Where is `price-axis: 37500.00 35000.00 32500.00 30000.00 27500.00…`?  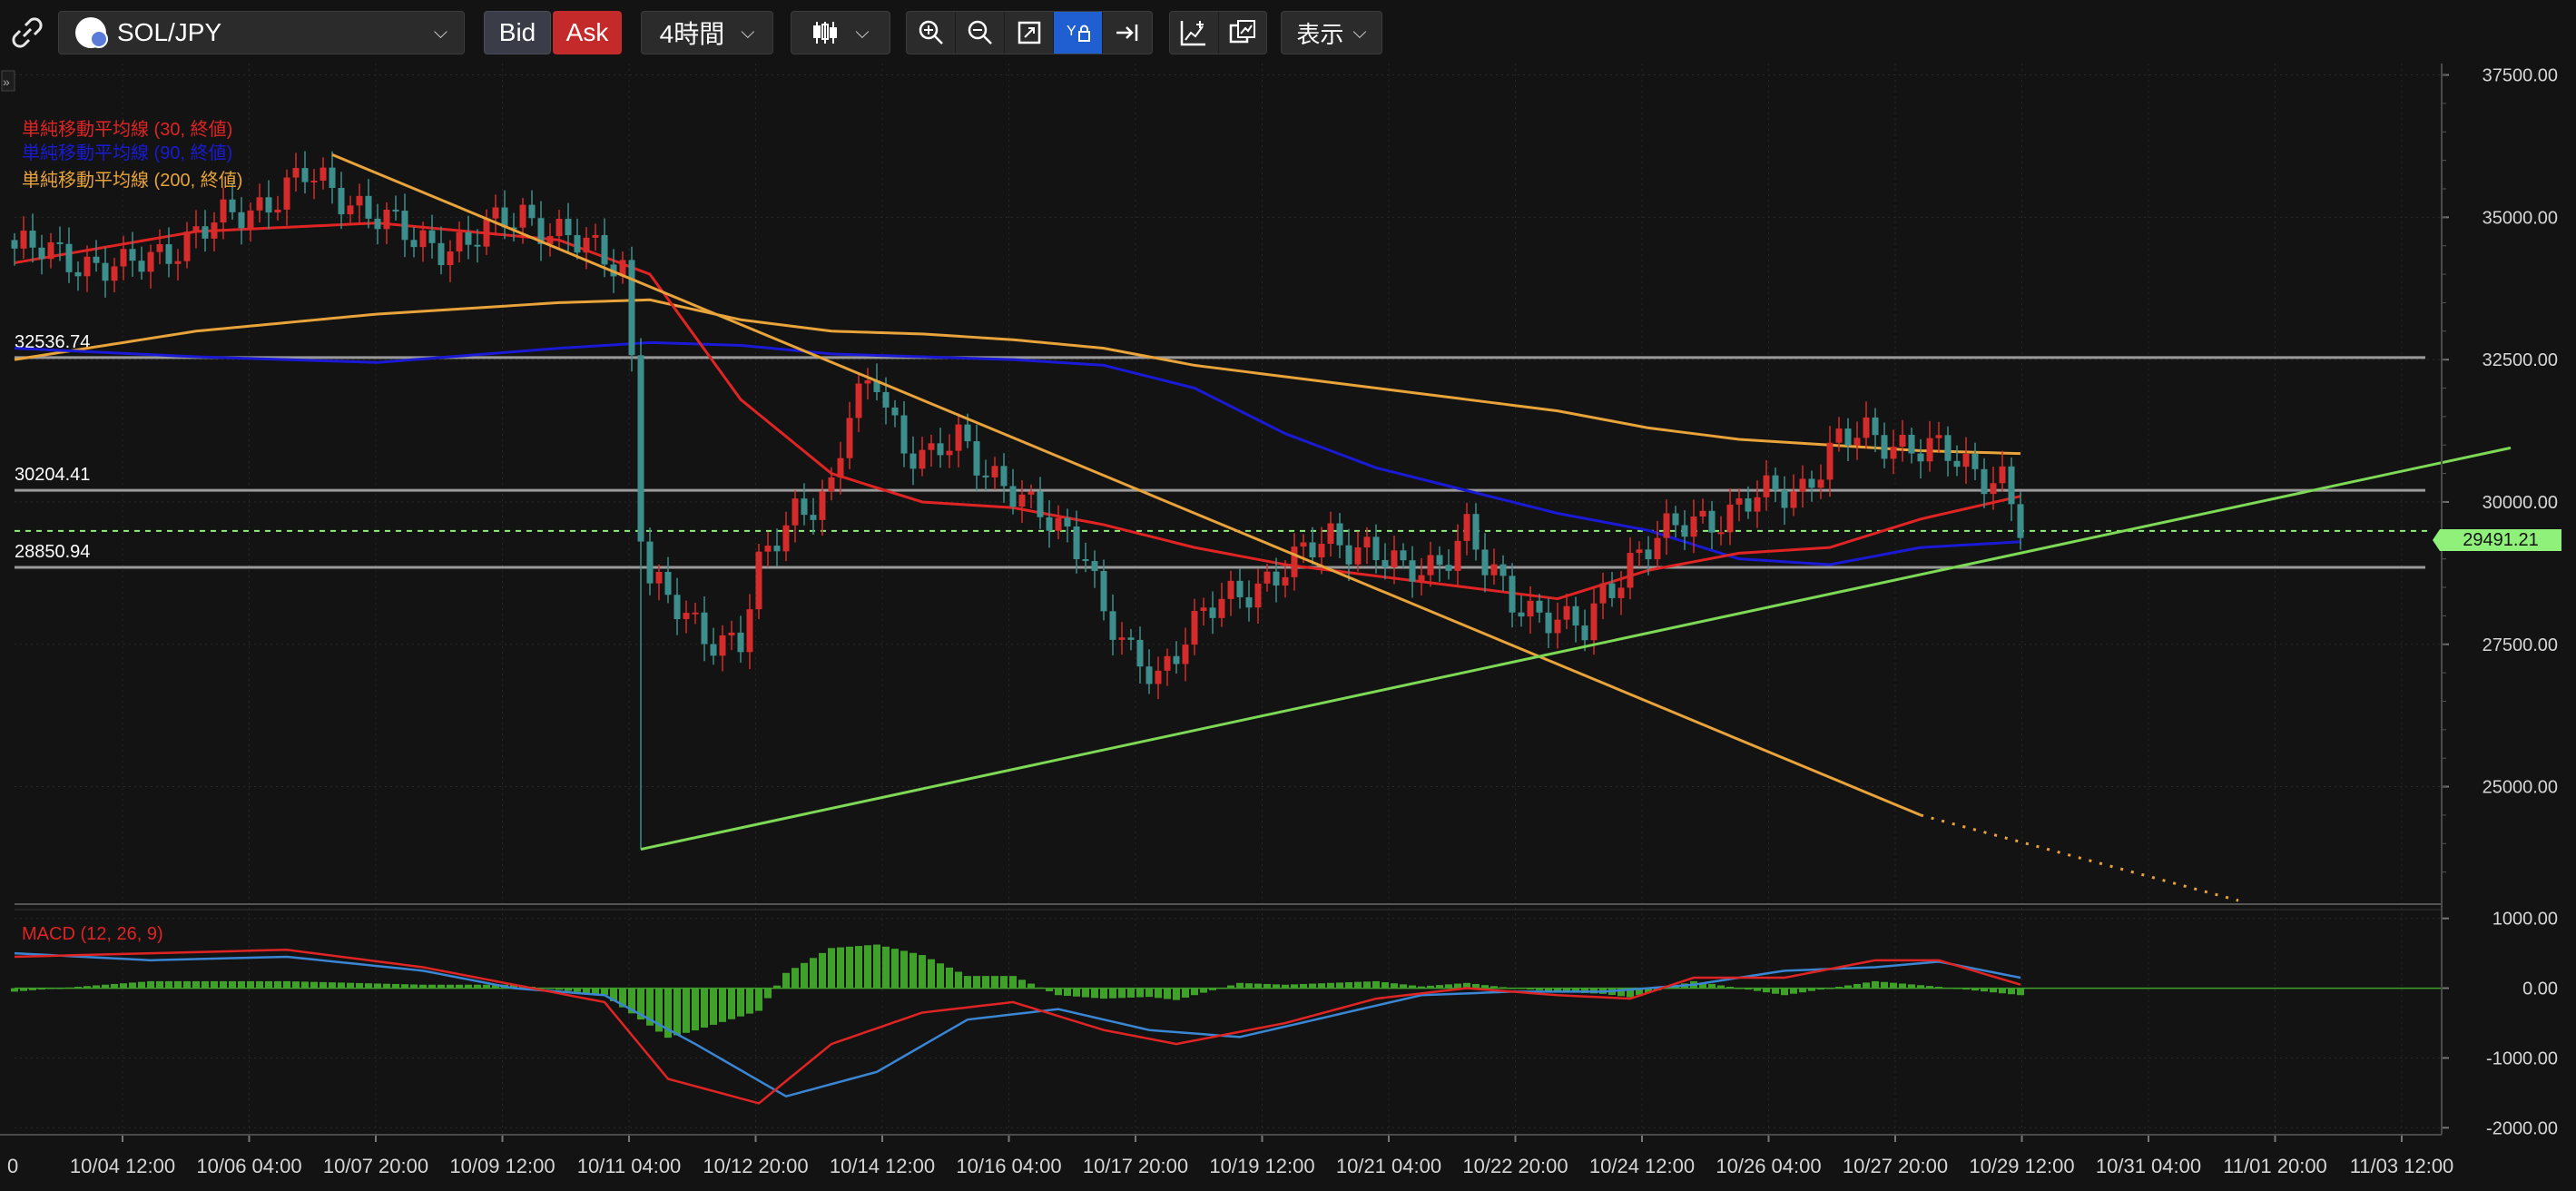
price-axis: 37500.00 35000.00 32500.00 30000.00 27500.00… is located at coordinates (2500, 602).